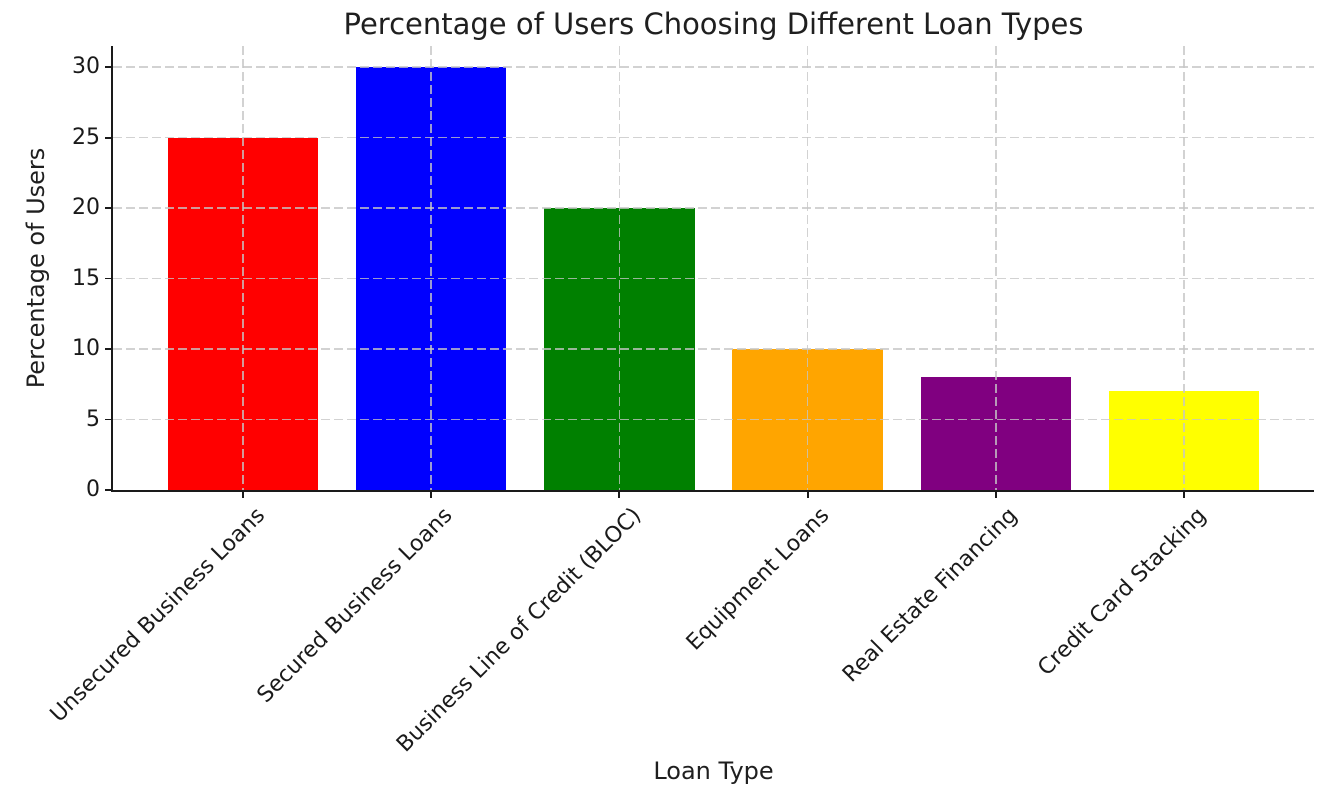 This screenshot has width=1326, height=800. Describe the element at coordinates (86, 137) in the screenshot. I see `y-tick-label: 25` at that location.